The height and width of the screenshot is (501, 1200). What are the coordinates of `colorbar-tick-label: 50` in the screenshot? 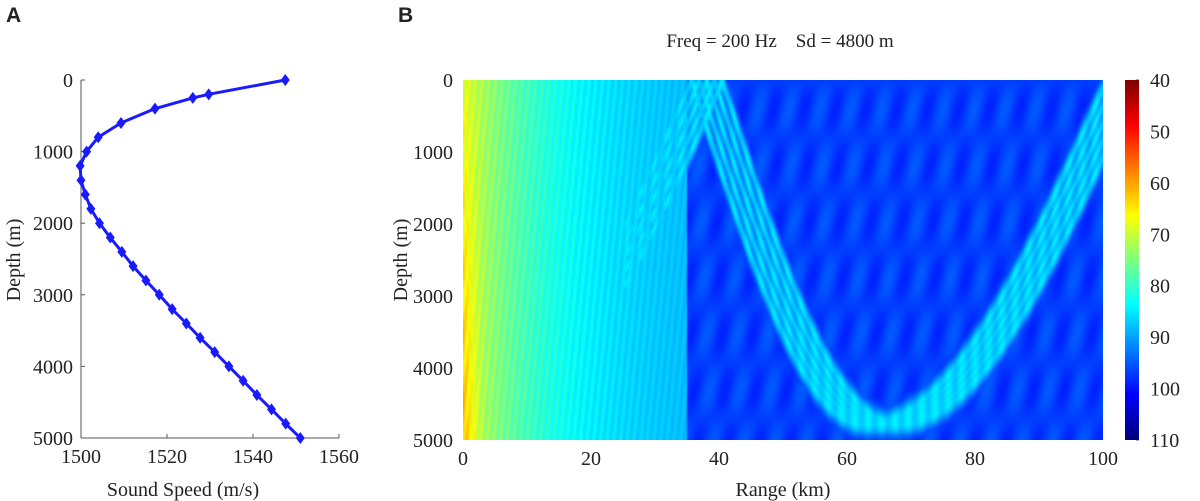 It's located at (1160, 132).